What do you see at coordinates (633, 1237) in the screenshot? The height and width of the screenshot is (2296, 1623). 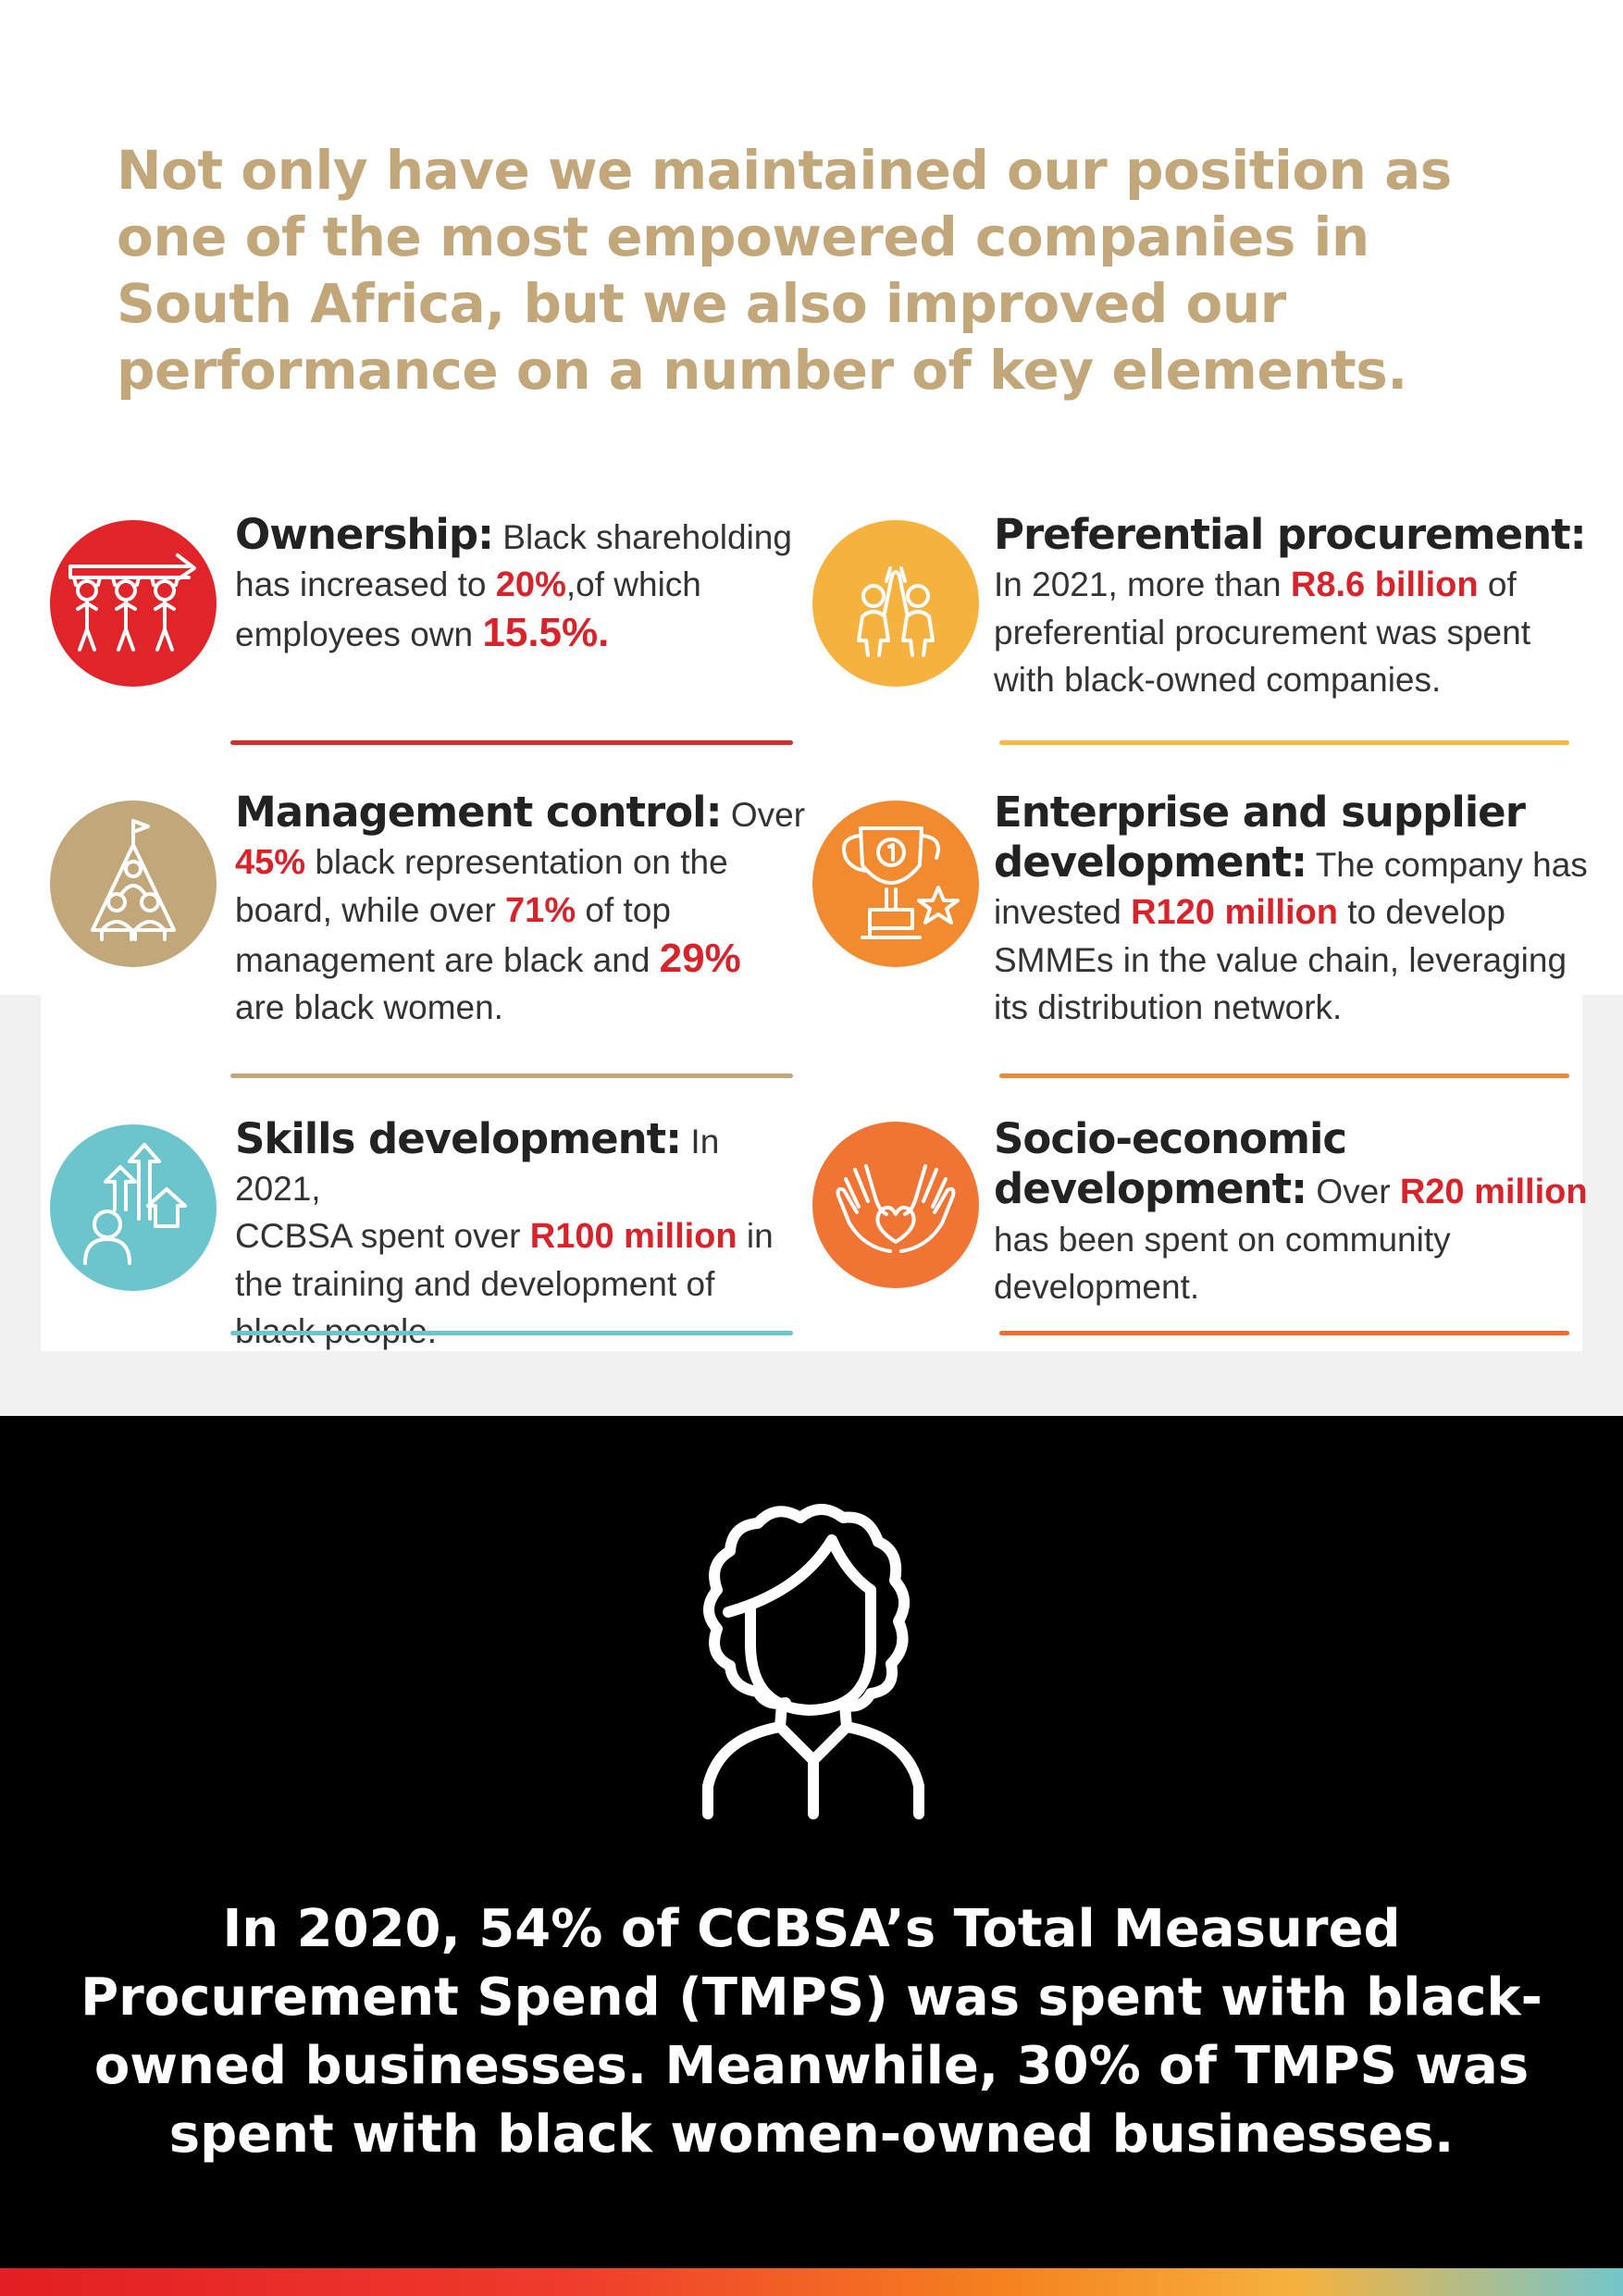 I see `skills-spend-value: R100 million` at bounding box center [633, 1237].